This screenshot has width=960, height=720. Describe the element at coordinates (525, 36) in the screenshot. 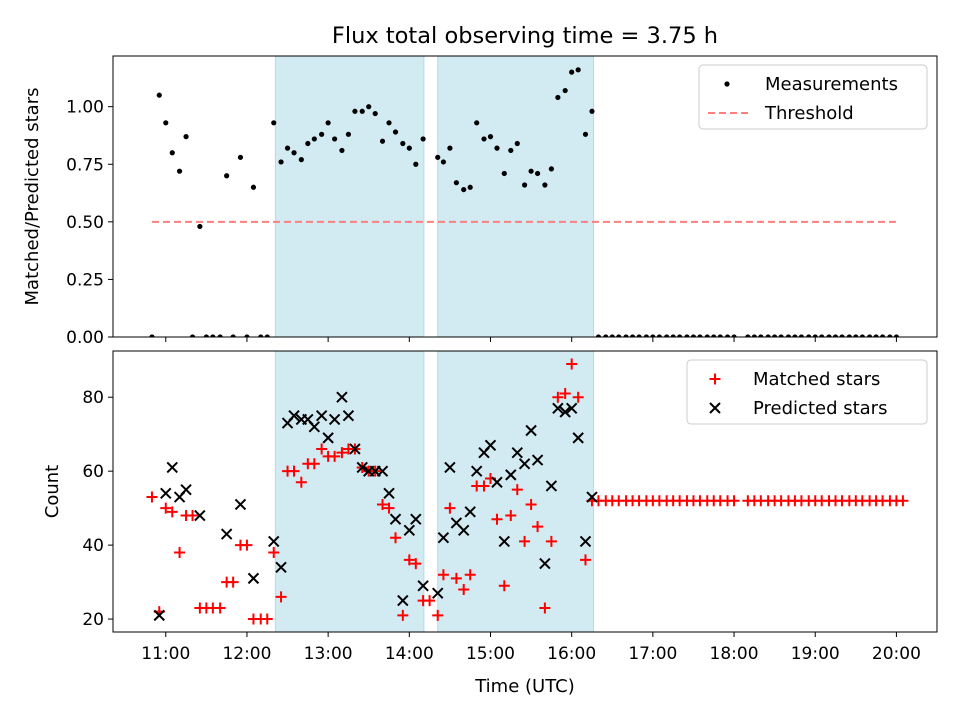

I see `chart-title: Flux total observing time = 3.75 h` at that location.